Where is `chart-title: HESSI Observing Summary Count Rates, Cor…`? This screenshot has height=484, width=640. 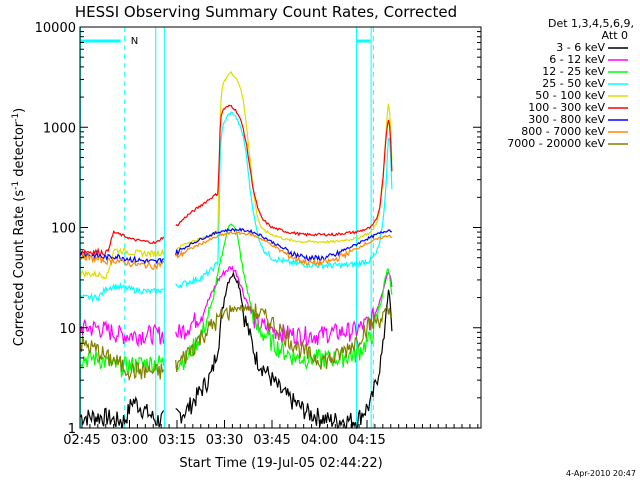
chart-title: HESSI Observing Summary Count Rates, Cor… is located at coordinates (266, 12).